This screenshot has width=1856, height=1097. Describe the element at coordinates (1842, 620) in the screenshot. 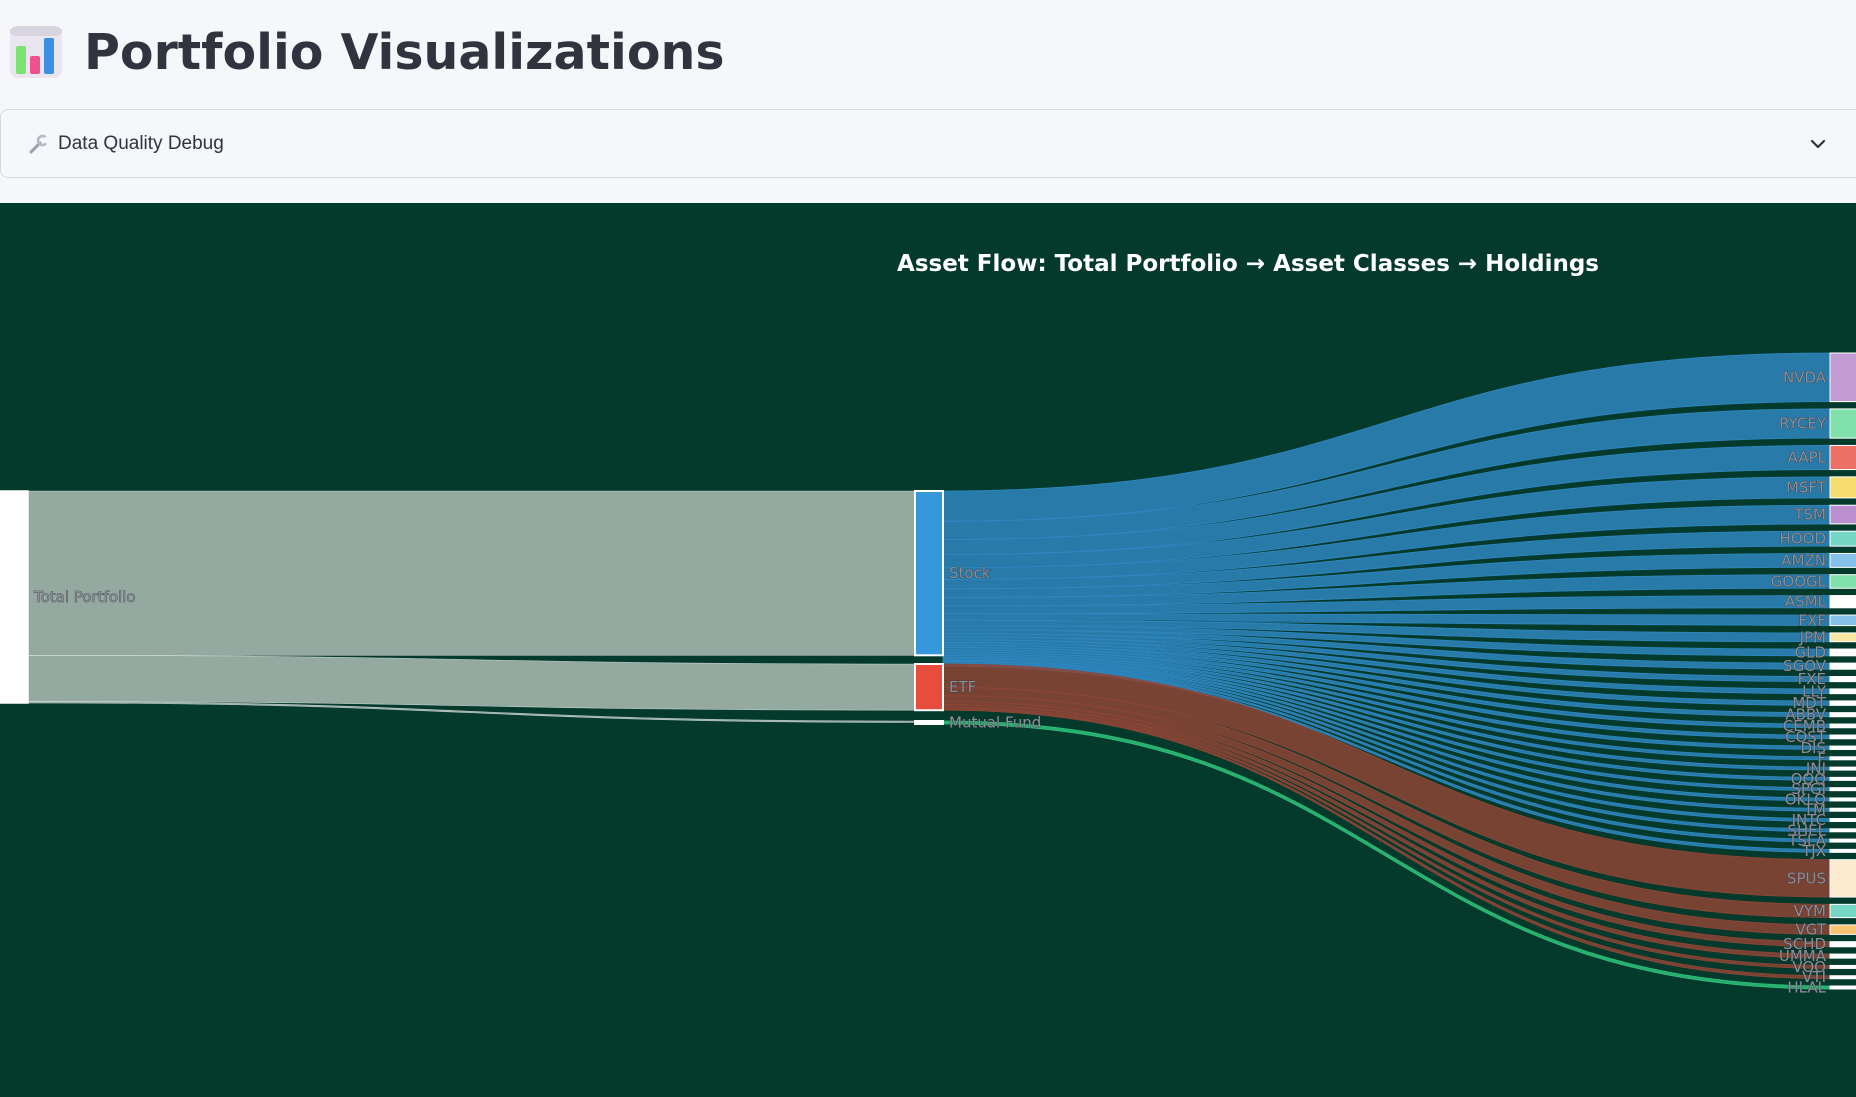

I see `node-fxf` at that location.